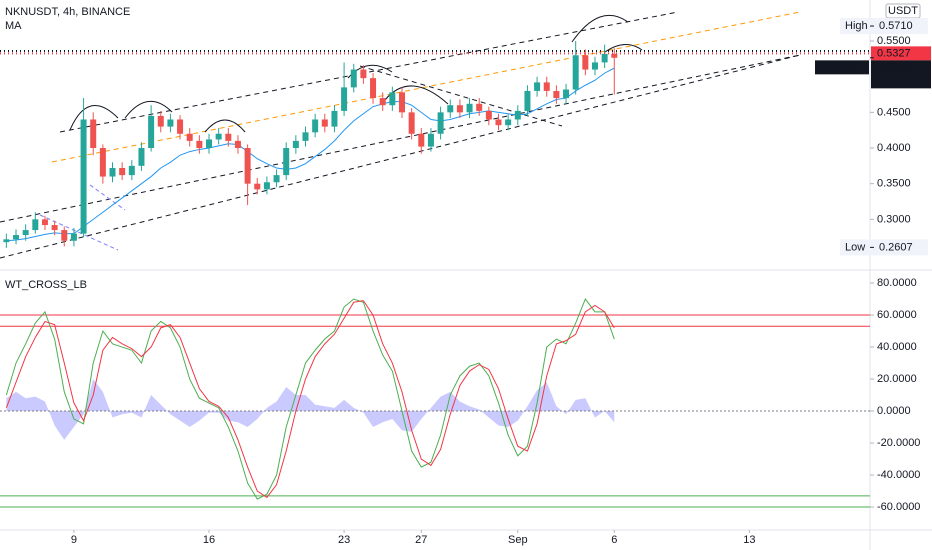  What do you see at coordinates (855, 247) in the screenshot?
I see `marker-name: Low` at bounding box center [855, 247].